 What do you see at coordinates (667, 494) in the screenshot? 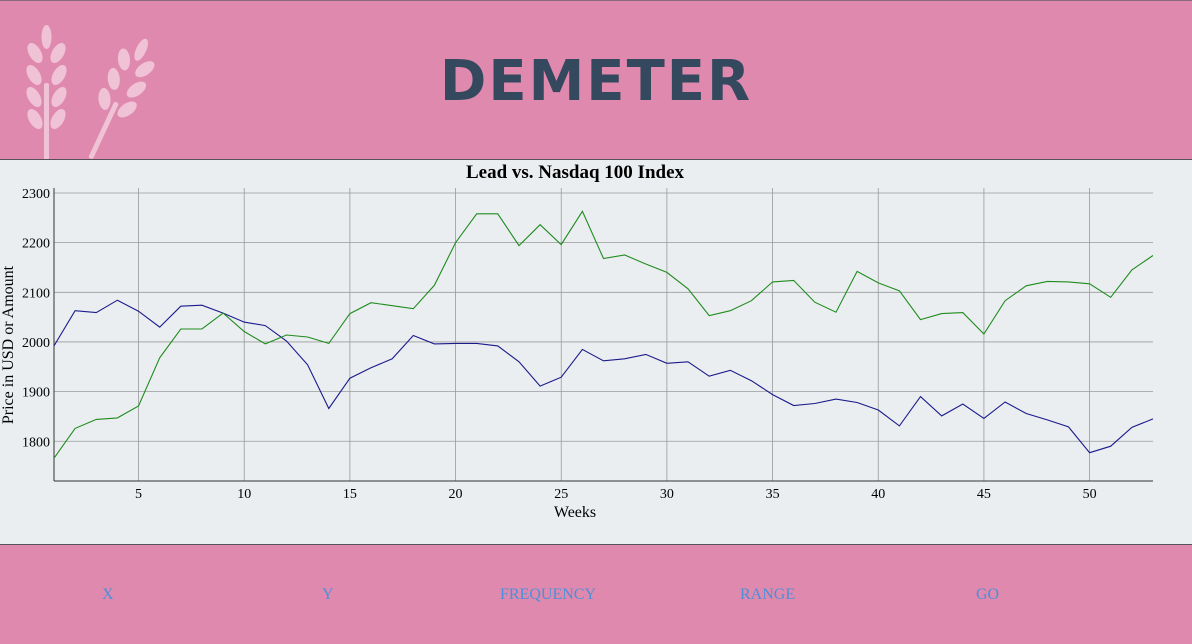
I see `x-tick-label: 30` at bounding box center [667, 494].